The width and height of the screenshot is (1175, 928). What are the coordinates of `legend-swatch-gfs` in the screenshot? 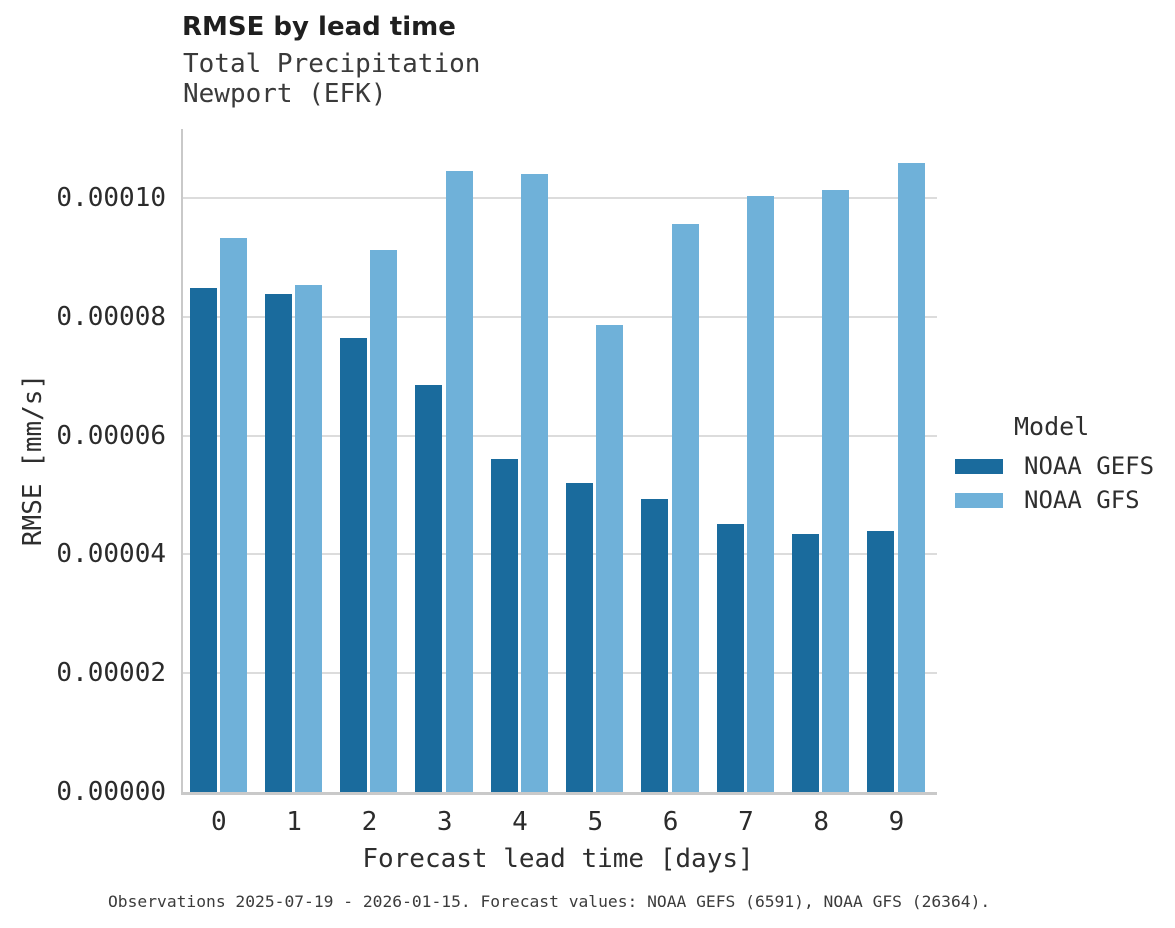 It's located at (979, 500).